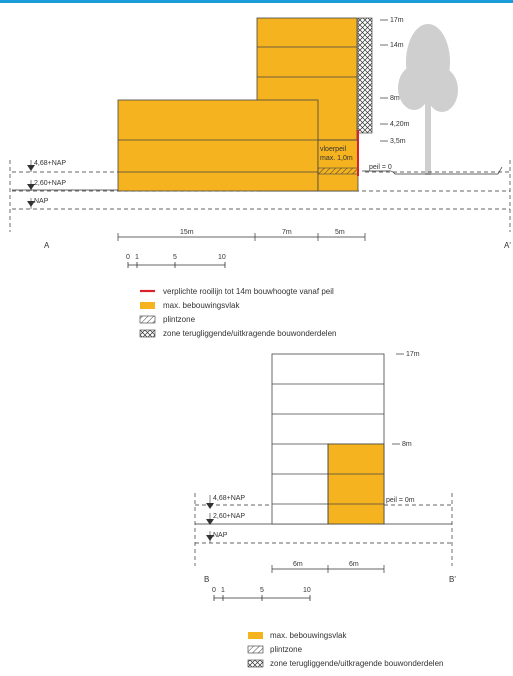  I want to click on building-mass, so click(245, 104).